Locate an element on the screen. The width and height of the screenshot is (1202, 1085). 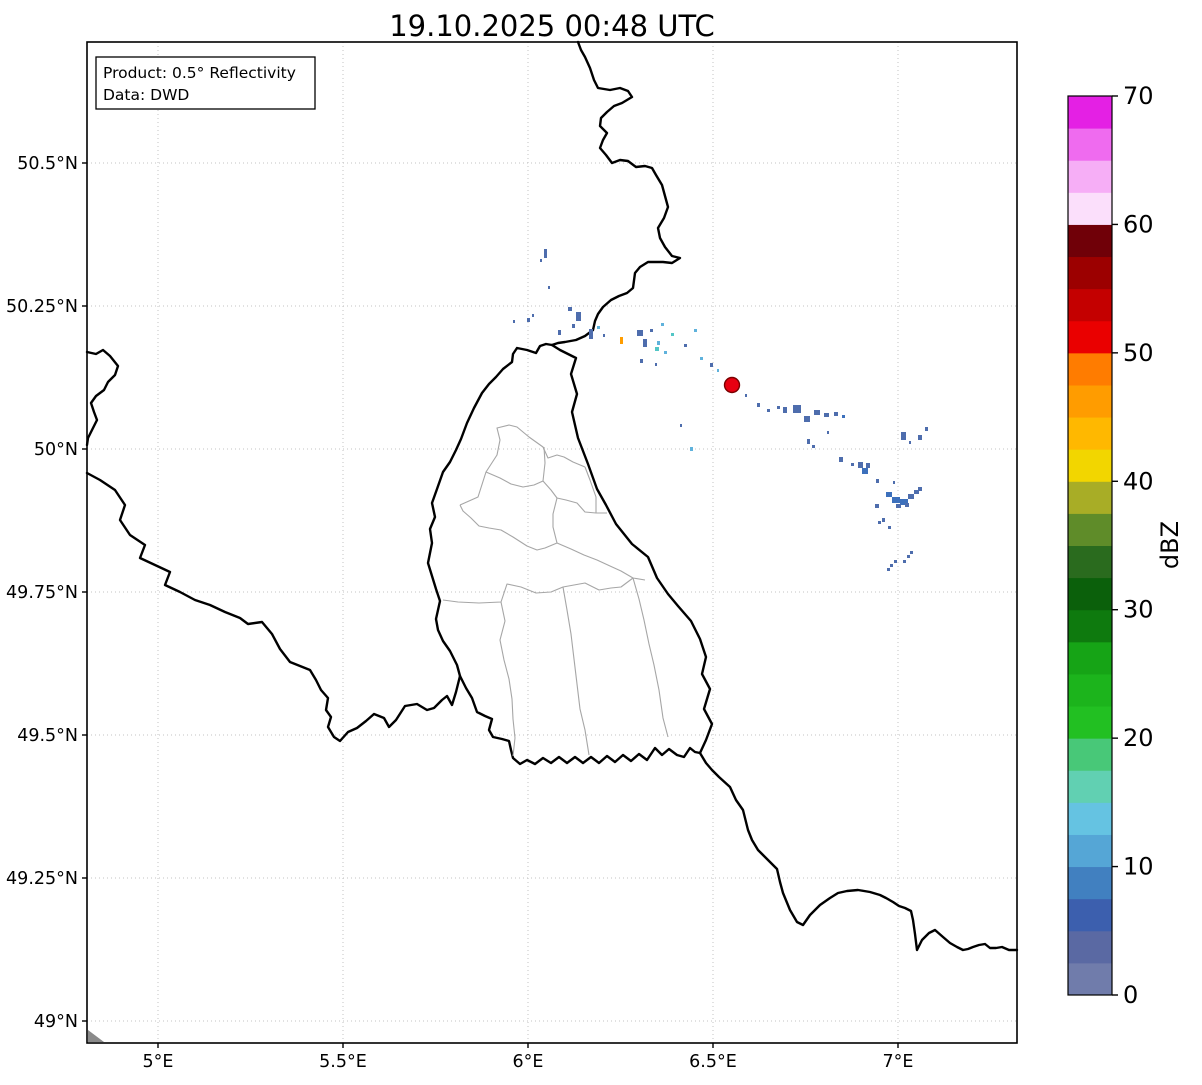
colorbar is located at coordinates (1090, 546).